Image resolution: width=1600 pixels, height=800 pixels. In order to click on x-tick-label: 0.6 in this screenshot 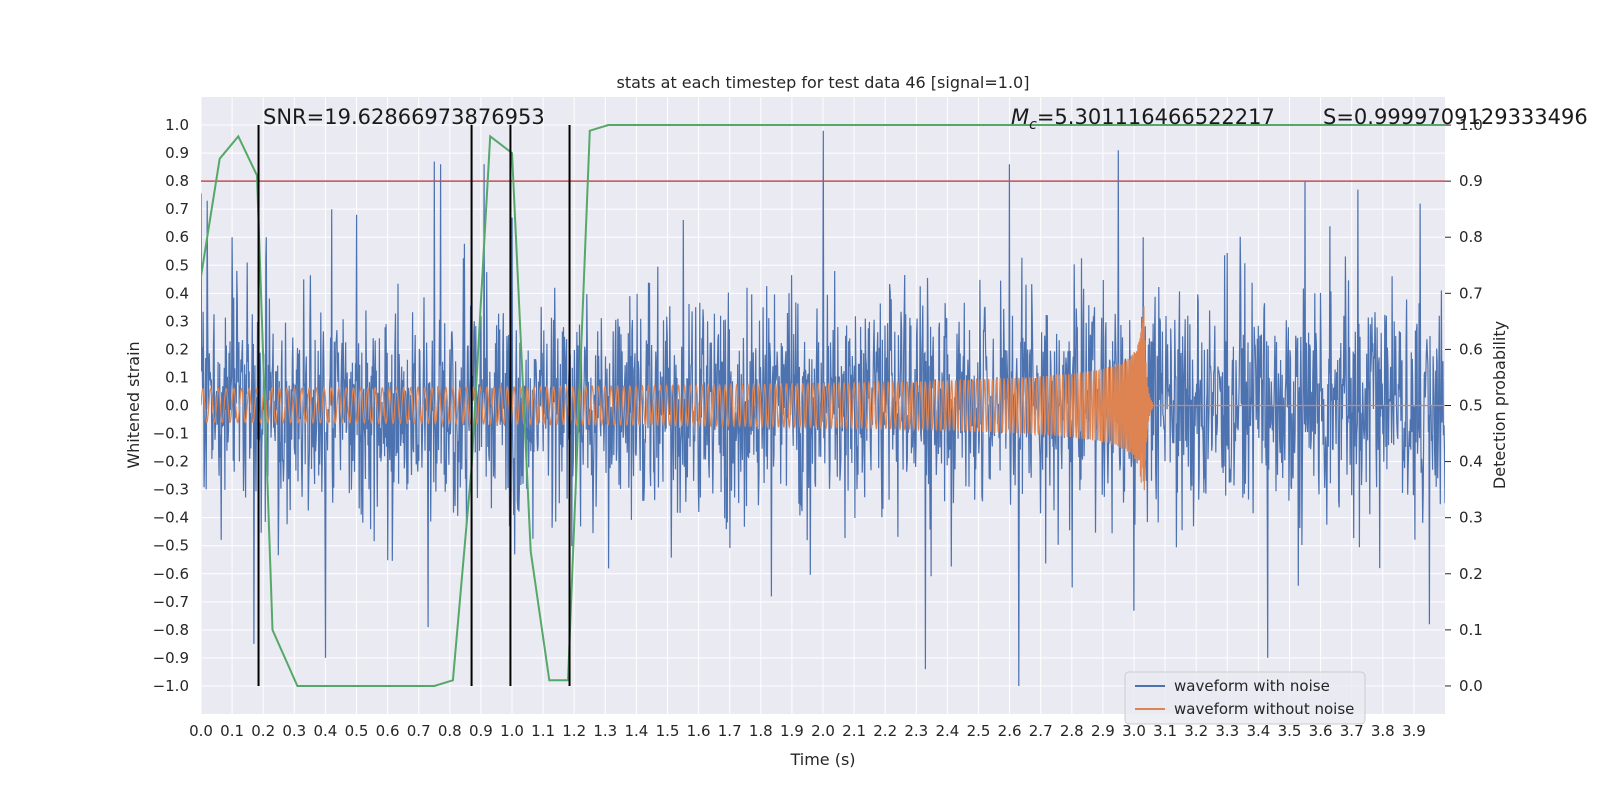, I will do `click(388, 731)`.